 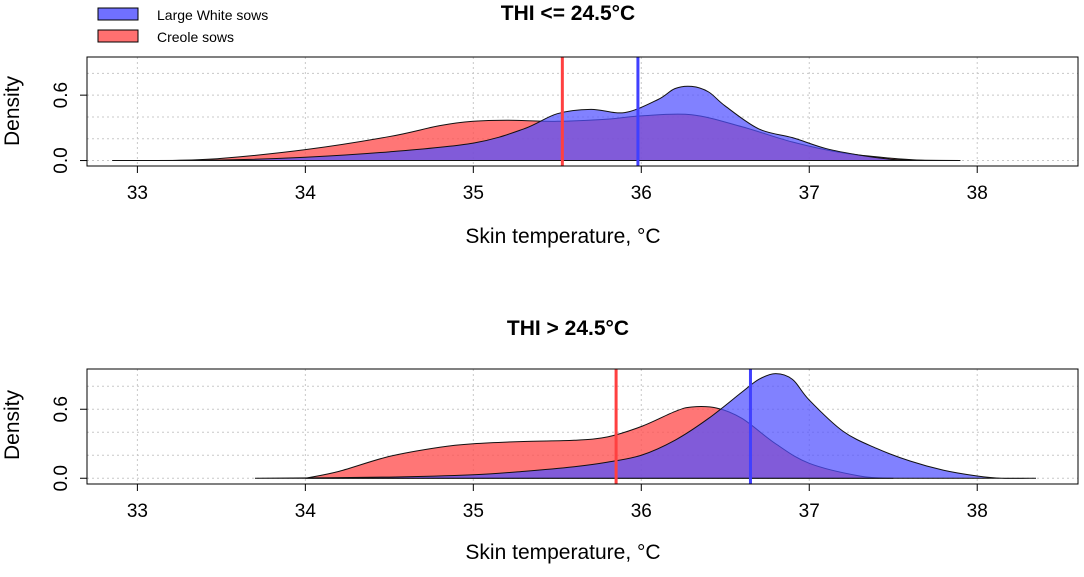 What do you see at coordinates (118, 36) in the screenshot?
I see `legend-swatch-creole` at bounding box center [118, 36].